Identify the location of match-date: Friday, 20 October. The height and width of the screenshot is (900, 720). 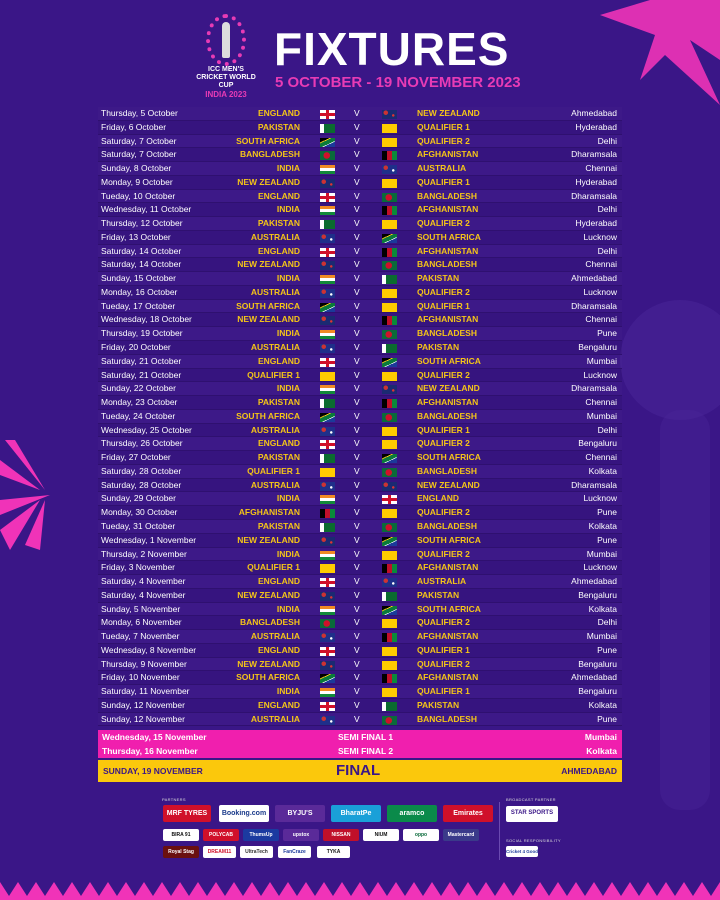
(136, 347).